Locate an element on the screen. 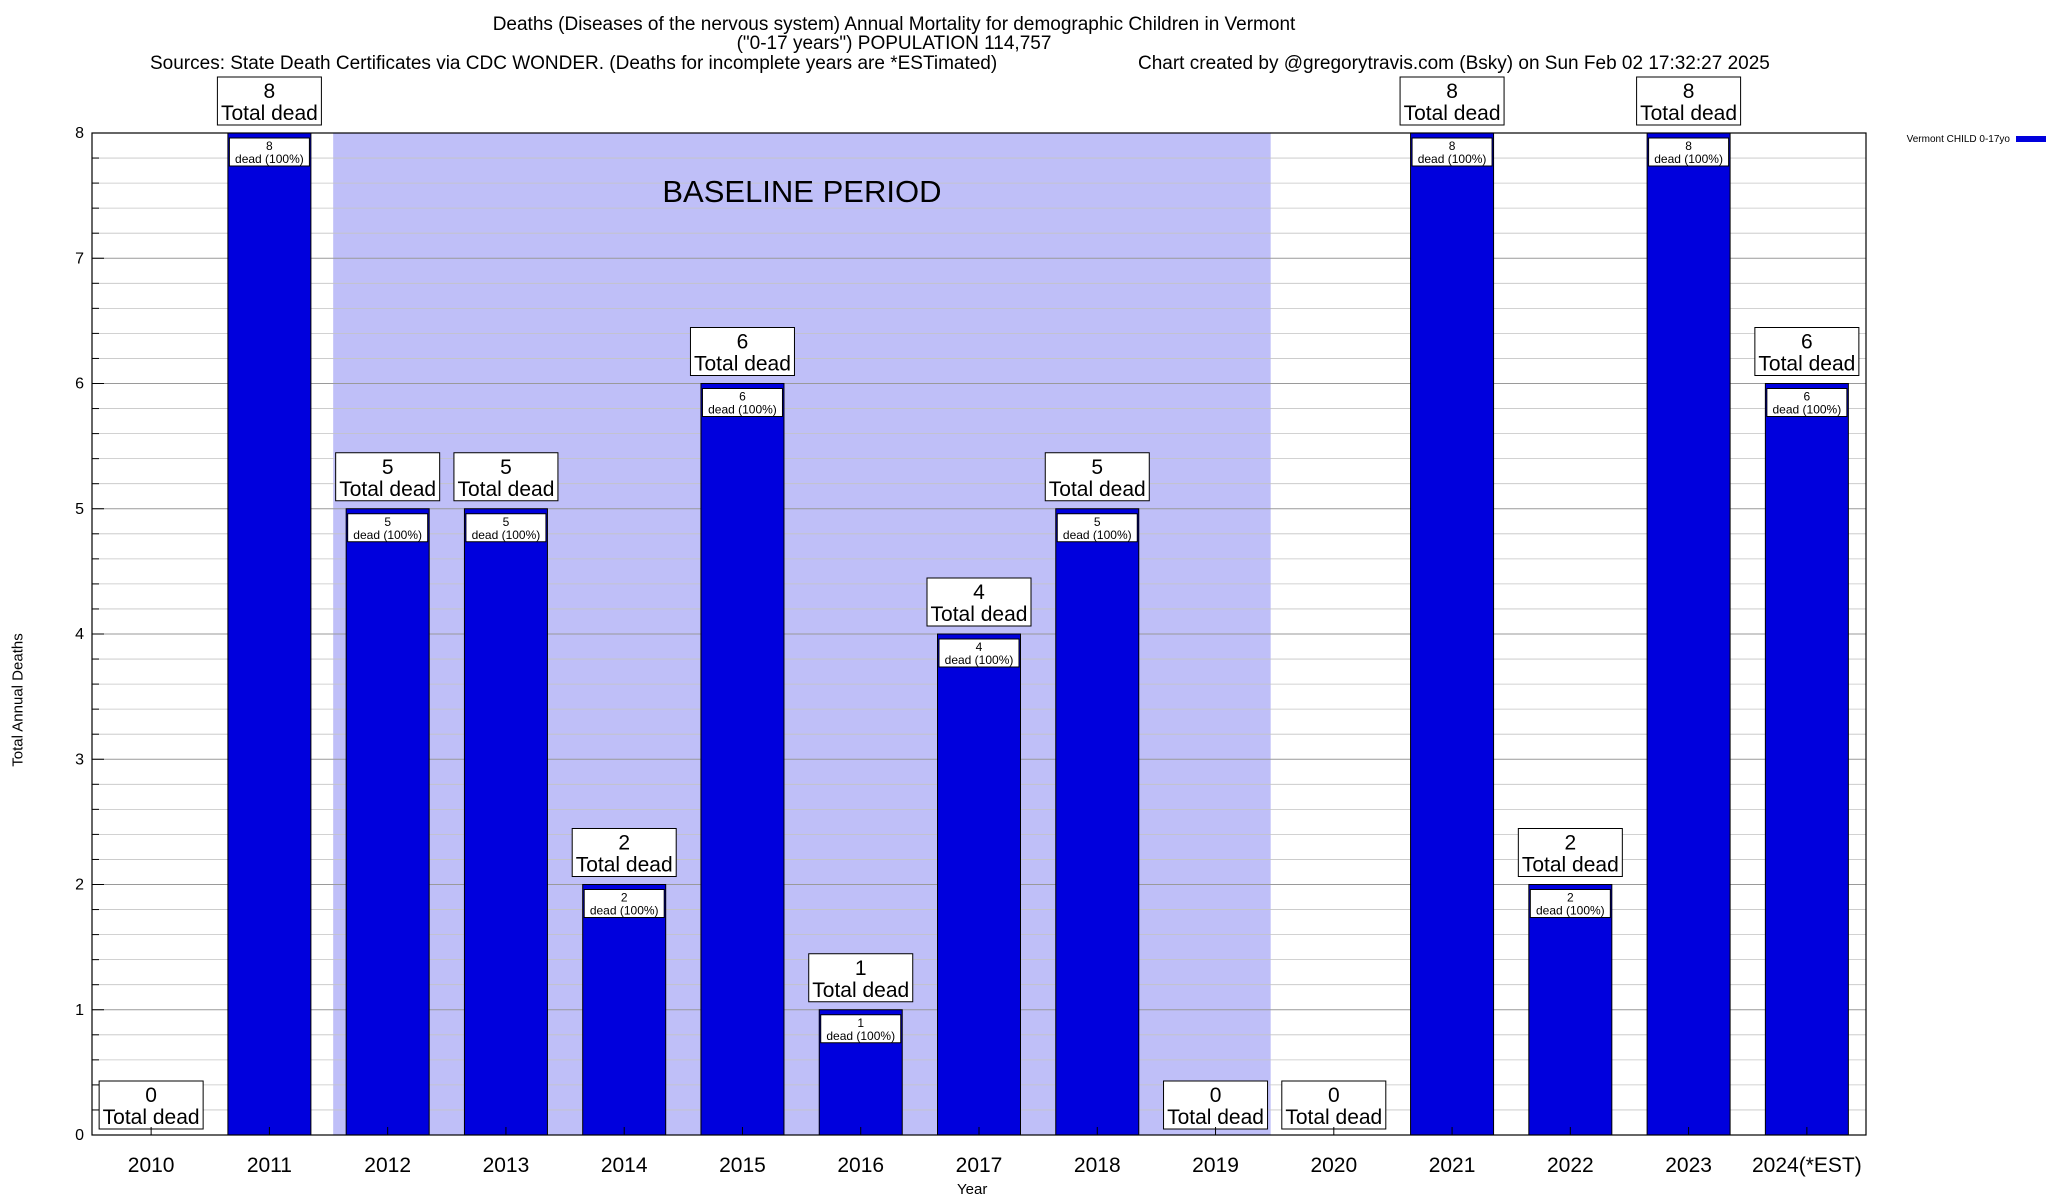  y-tick-label: 4 is located at coordinates (79, 634).